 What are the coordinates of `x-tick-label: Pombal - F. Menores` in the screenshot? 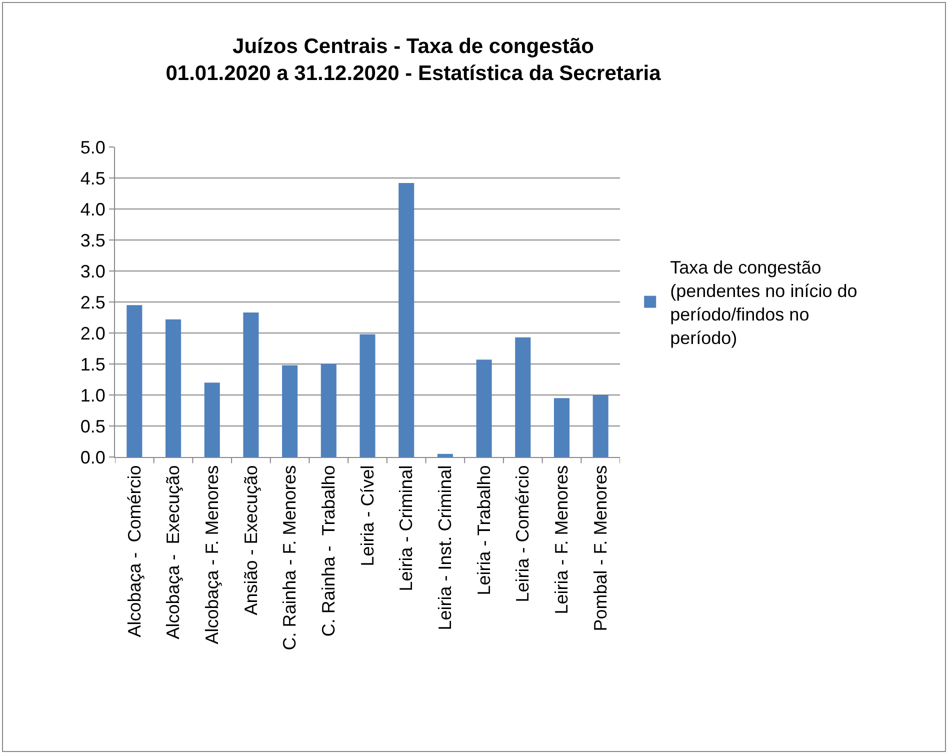 It's located at (600, 548).